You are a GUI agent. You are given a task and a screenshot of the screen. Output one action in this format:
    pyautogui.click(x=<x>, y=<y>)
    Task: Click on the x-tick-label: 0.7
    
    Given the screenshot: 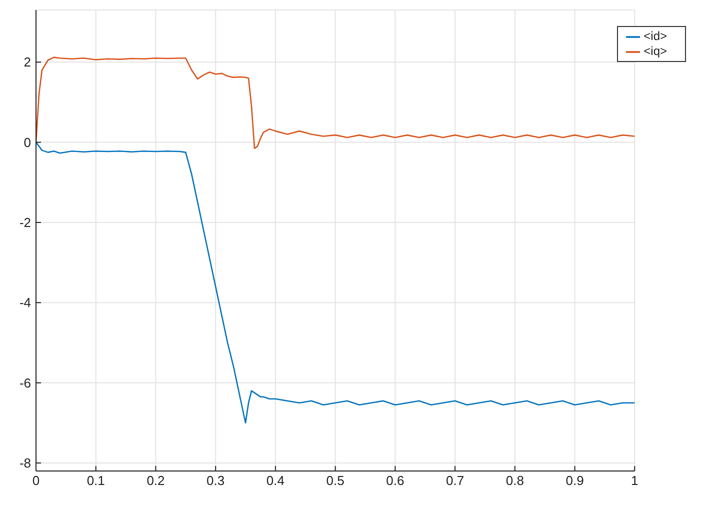 What is the action you would take?
    pyautogui.click(x=455, y=480)
    